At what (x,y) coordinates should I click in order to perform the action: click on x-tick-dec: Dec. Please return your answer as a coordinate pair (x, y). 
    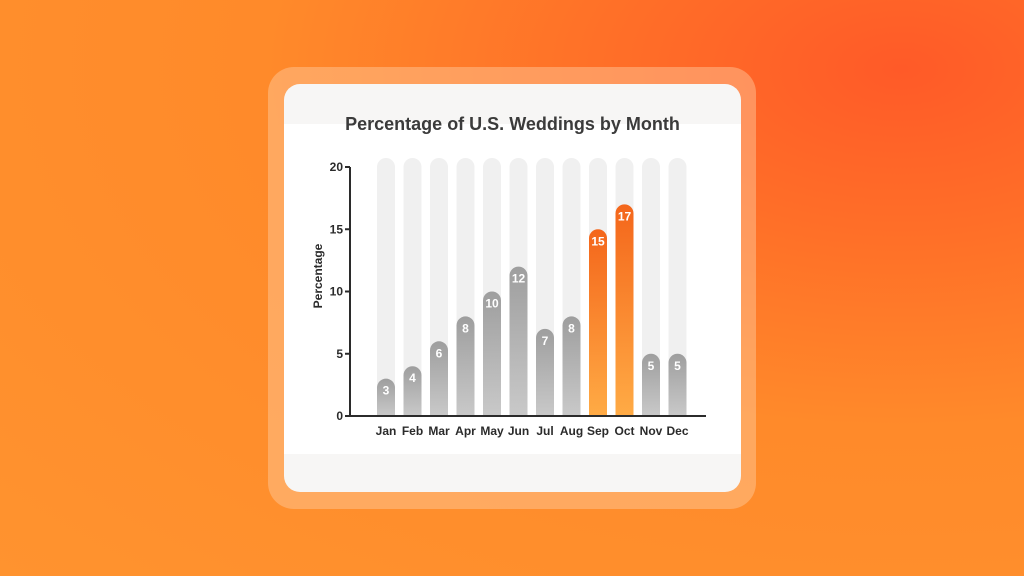
    Looking at the image, I should click on (677, 431).